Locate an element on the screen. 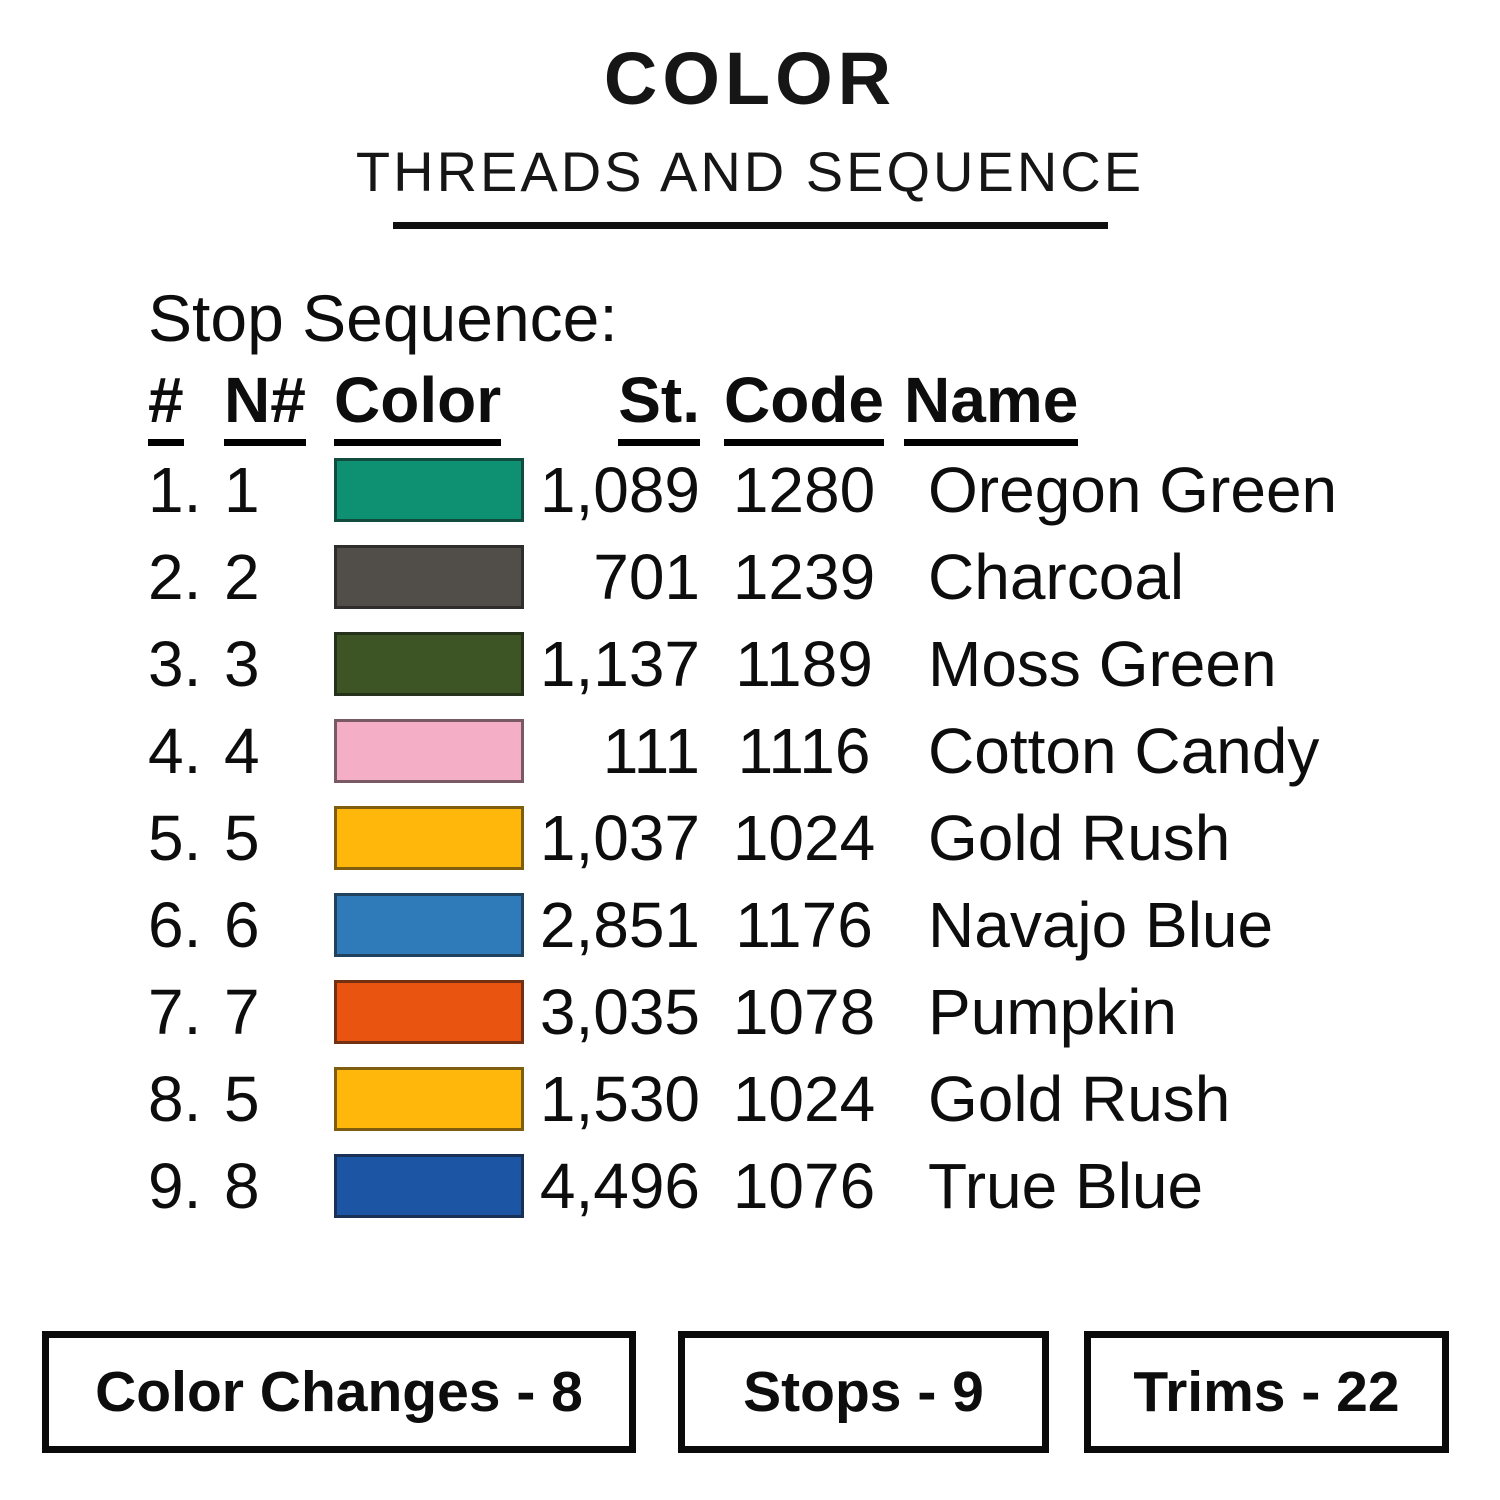 The image size is (1500, 1500). color-changes-label: Color Changes - 8 is located at coordinates (339, 1392).